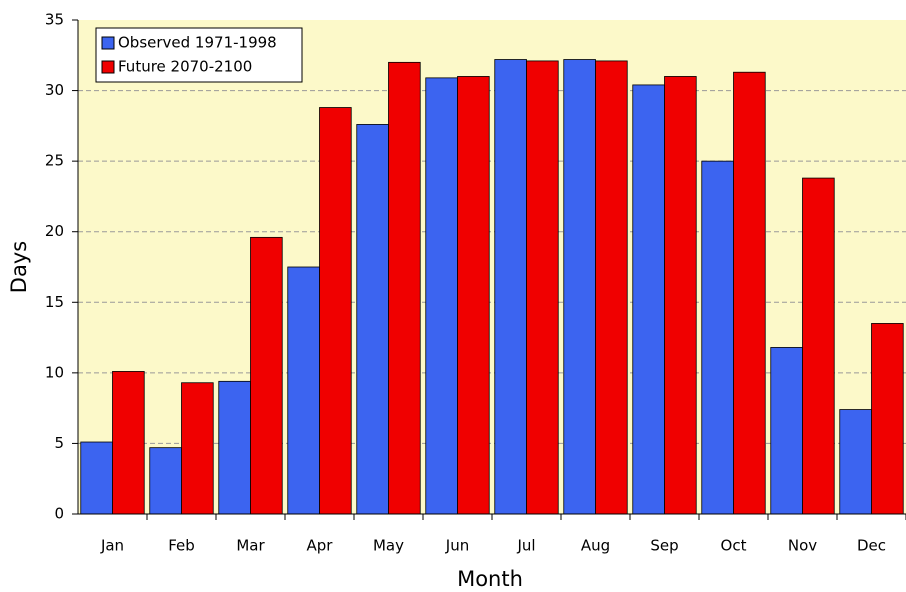  Describe the element at coordinates (457, 546) in the screenshot. I see `x-tick-label: Jun` at that location.